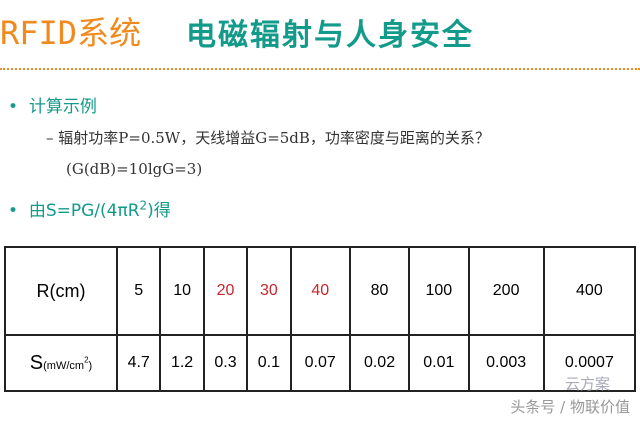 This screenshot has height=422, width=640. What do you see at coordinates (274, 138) in the screenshot?
I see `sub-text: 辐射功率P=0.5W，天线增益G=5dB，功率密度与距离的关系？` at bounding box center [274, 138].